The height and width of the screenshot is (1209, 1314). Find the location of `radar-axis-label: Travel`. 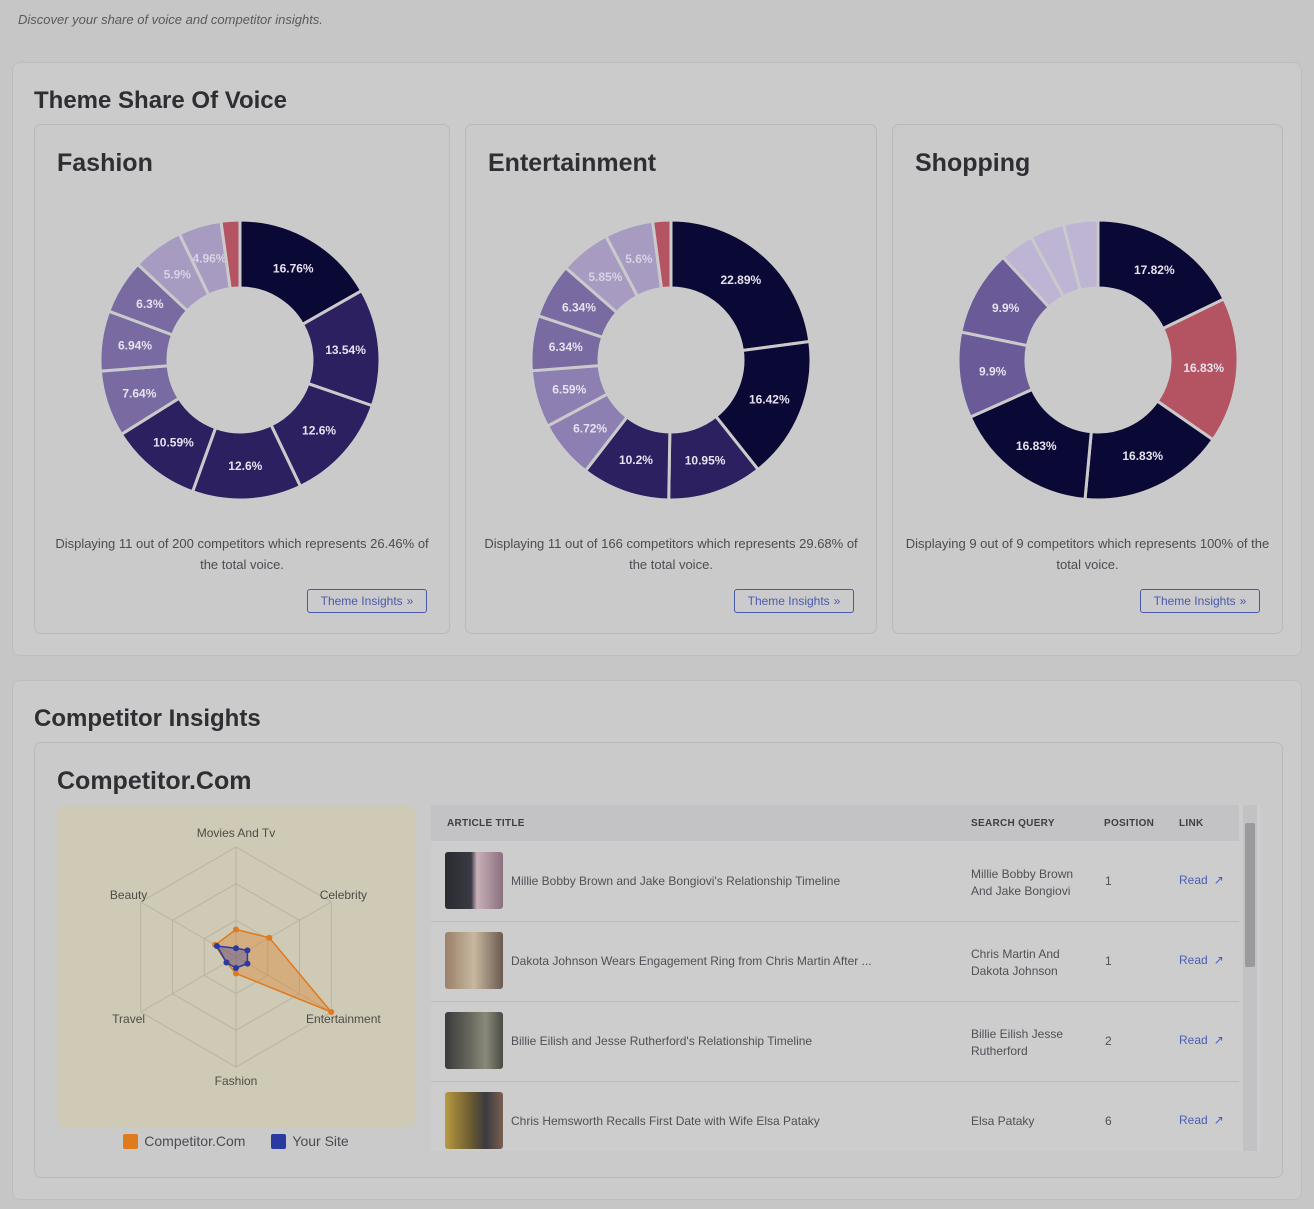

radar-axis-label: Travel is located at coordinates (128, 1019).